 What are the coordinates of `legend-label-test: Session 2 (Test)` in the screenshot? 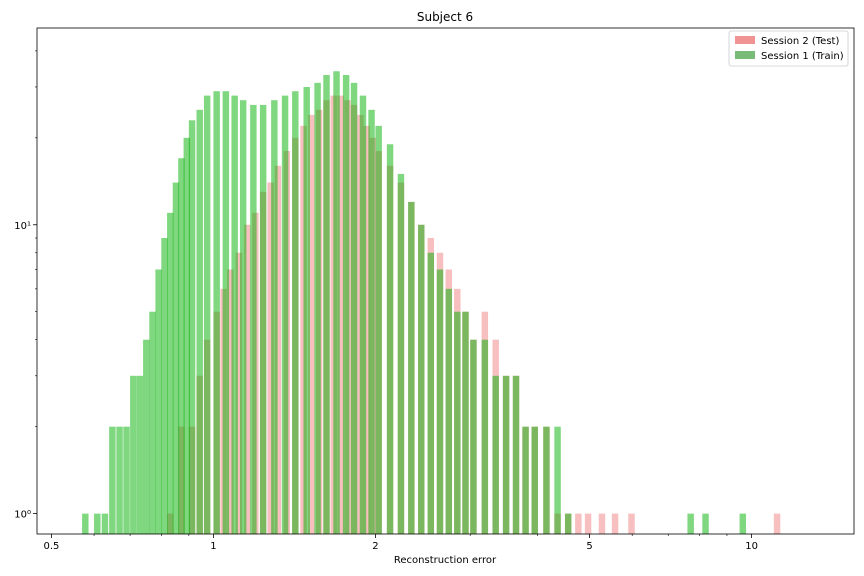 It's located at (800, 41).